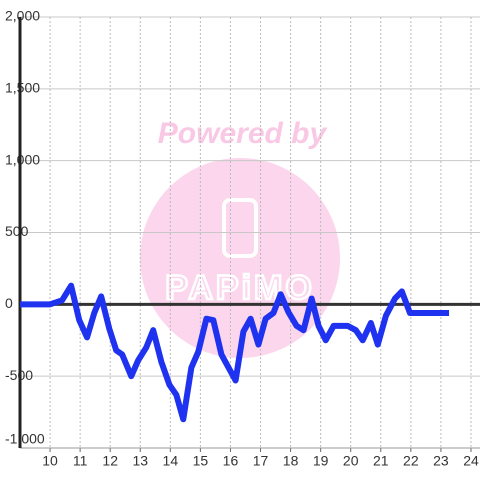 The width and height of the screenshot is (480, 480). I want to click on x-tick-label: 10, so click(50, 461).